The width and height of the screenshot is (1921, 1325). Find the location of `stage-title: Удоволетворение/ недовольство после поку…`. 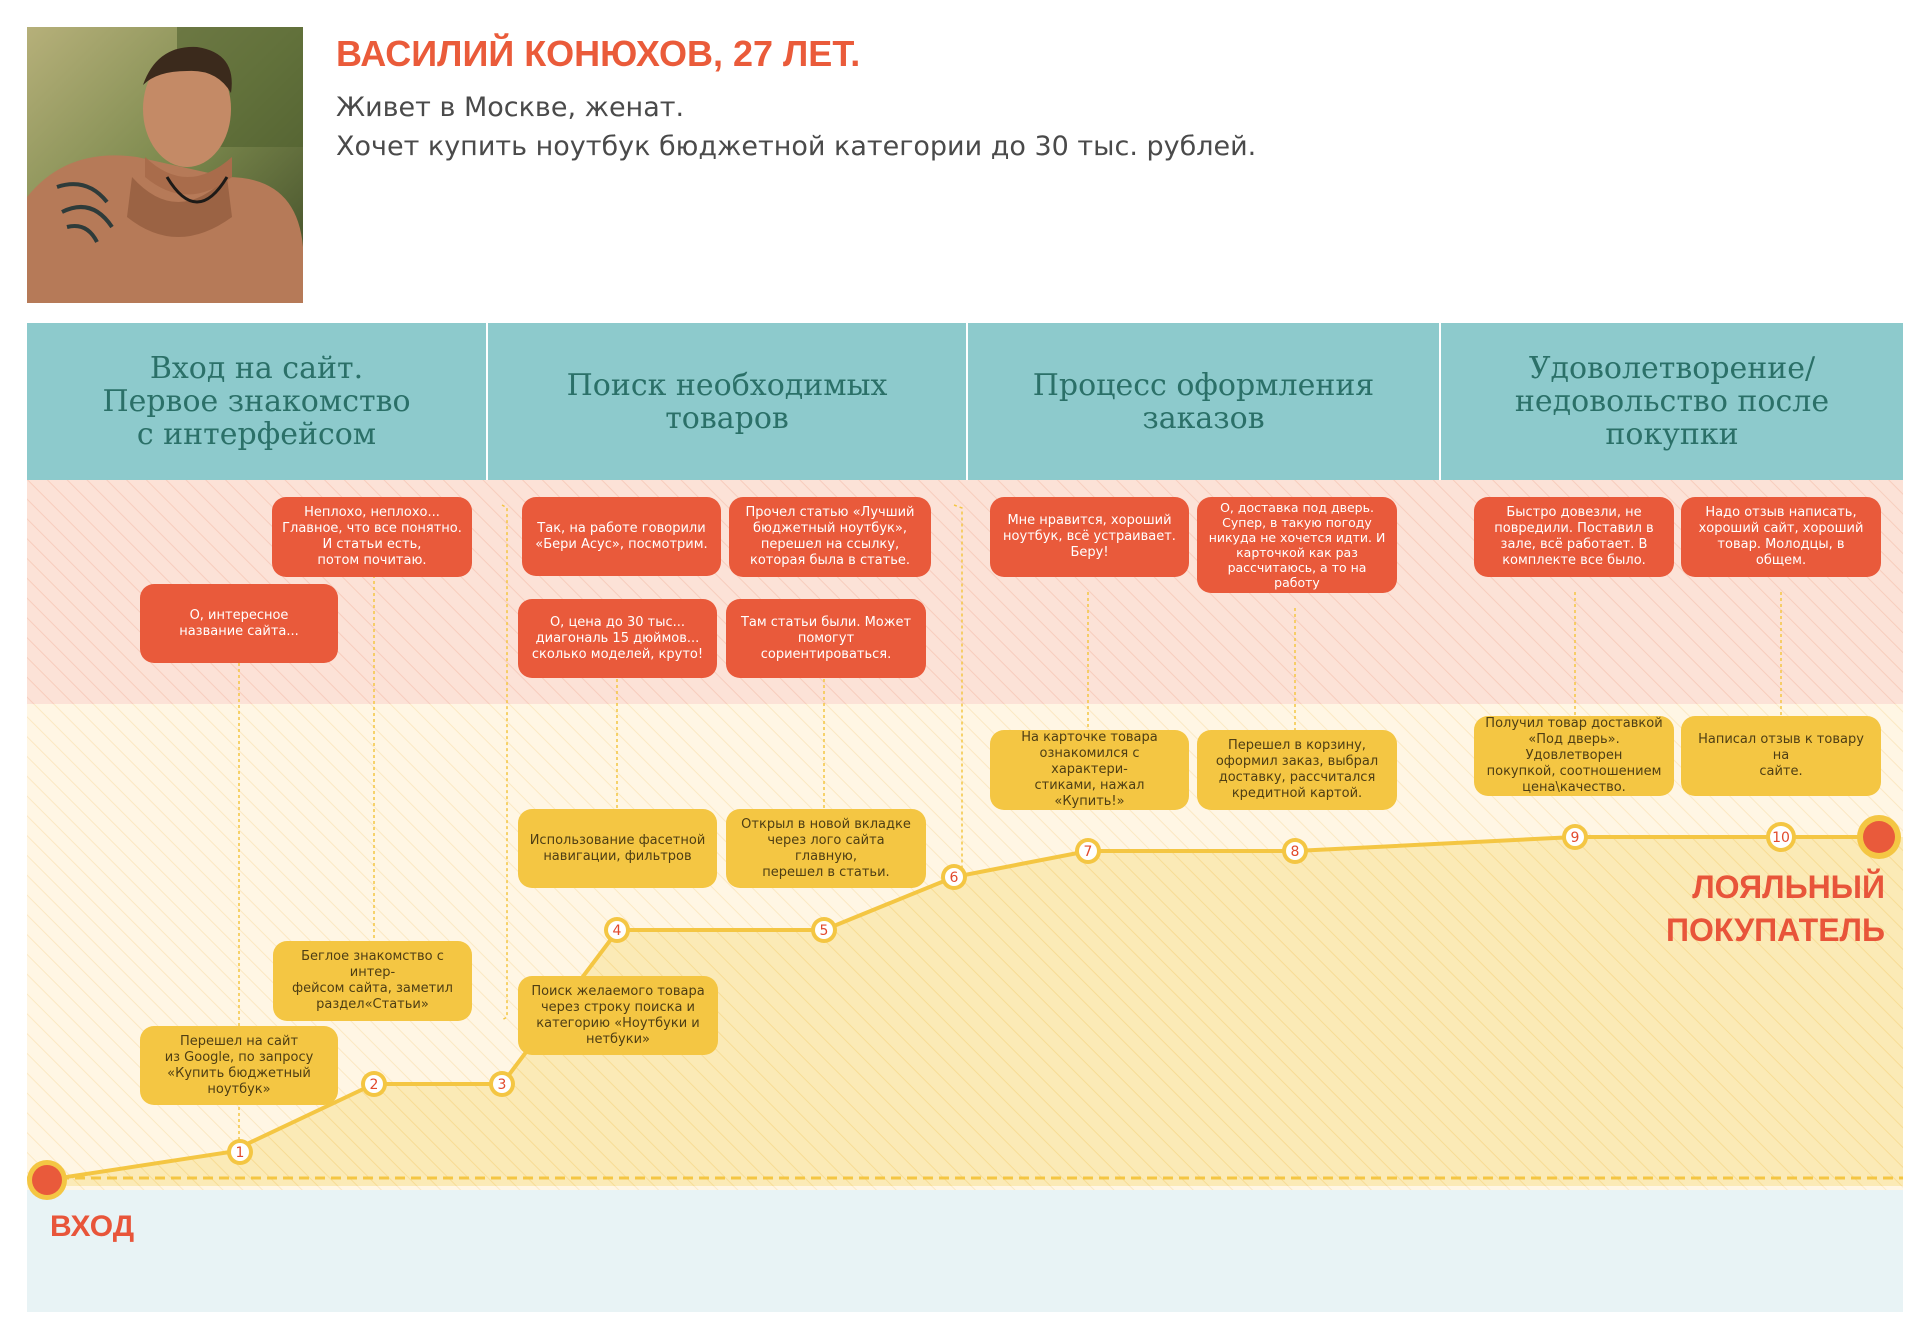

stage-title: Удоволетворение/ недовольство после поку… is located at coordinates (1672, 401).